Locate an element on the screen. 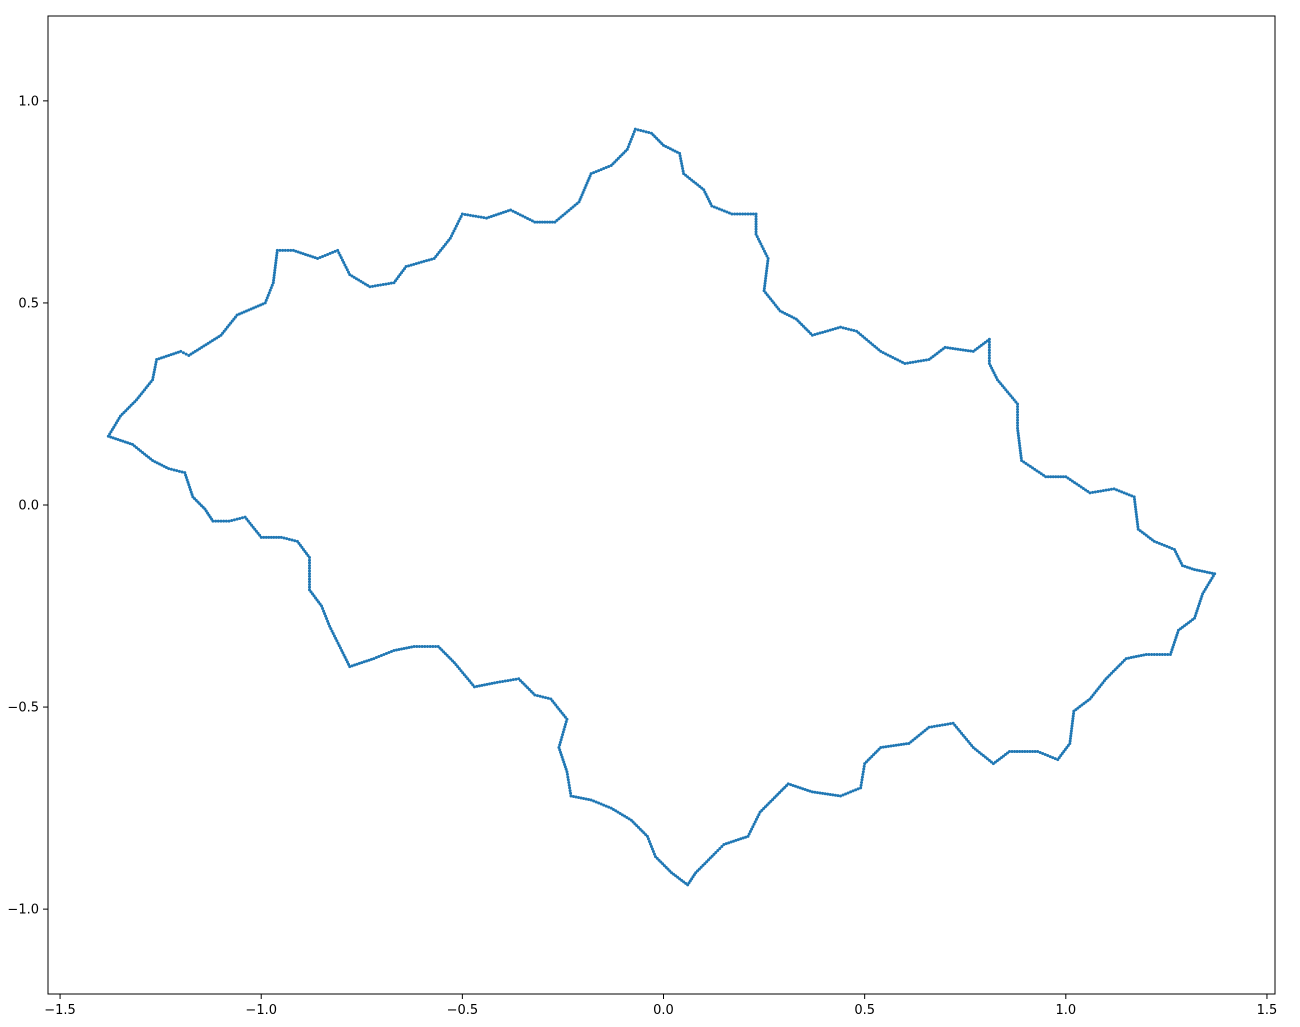  y-tick-label-1: −0.5 is located at coordinates (23, 708).